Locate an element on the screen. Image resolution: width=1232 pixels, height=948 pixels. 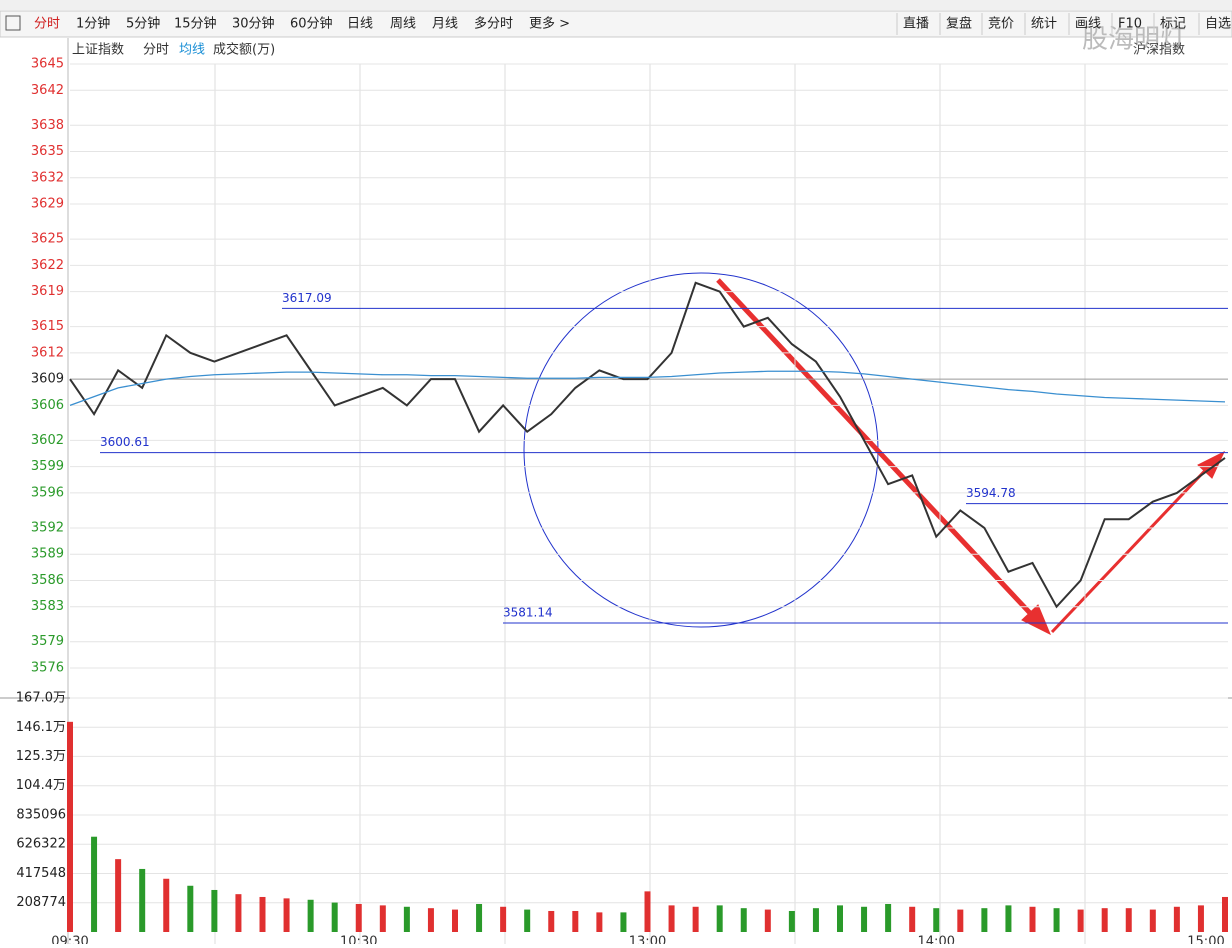
volume-title: 成交额(万) is located at coordinates (244, 50).